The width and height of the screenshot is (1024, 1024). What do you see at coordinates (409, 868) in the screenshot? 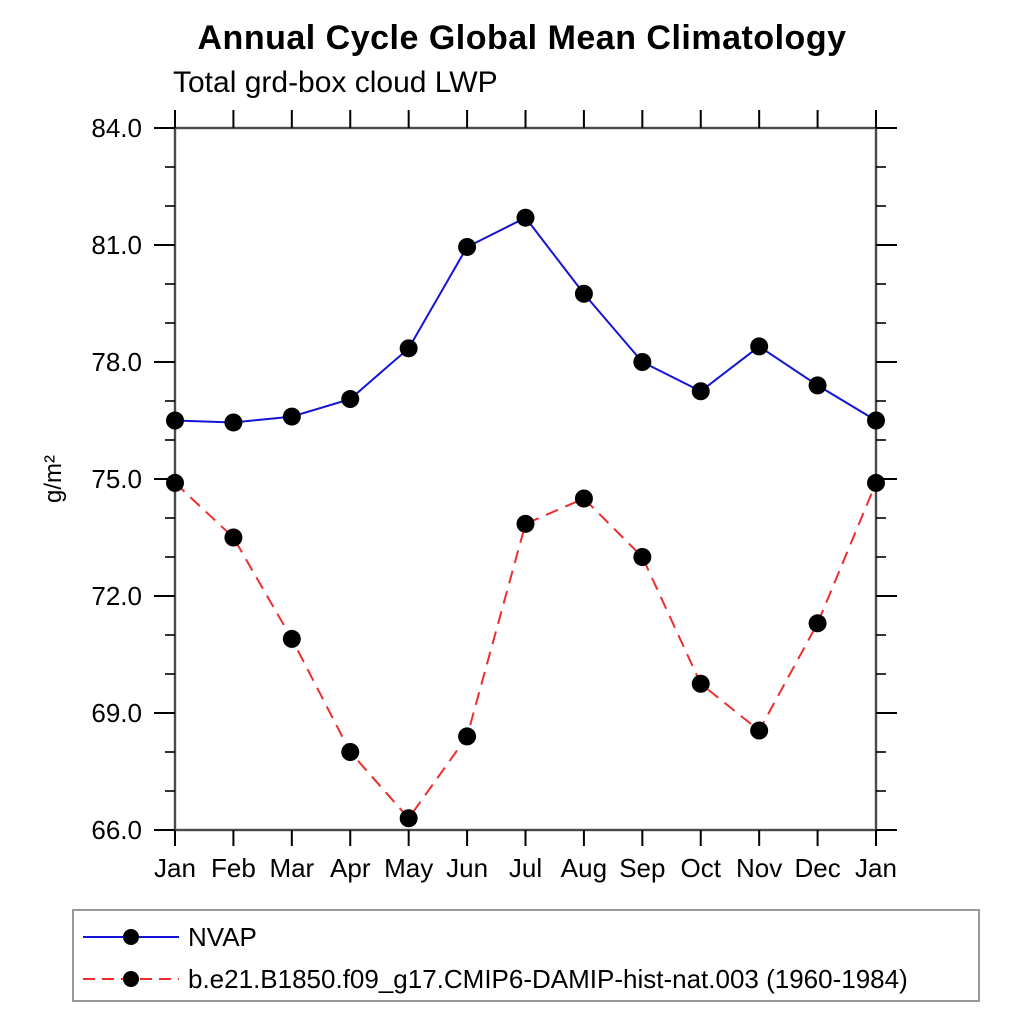
I see `x-tick-label: May` at bounding box center [409, 868].